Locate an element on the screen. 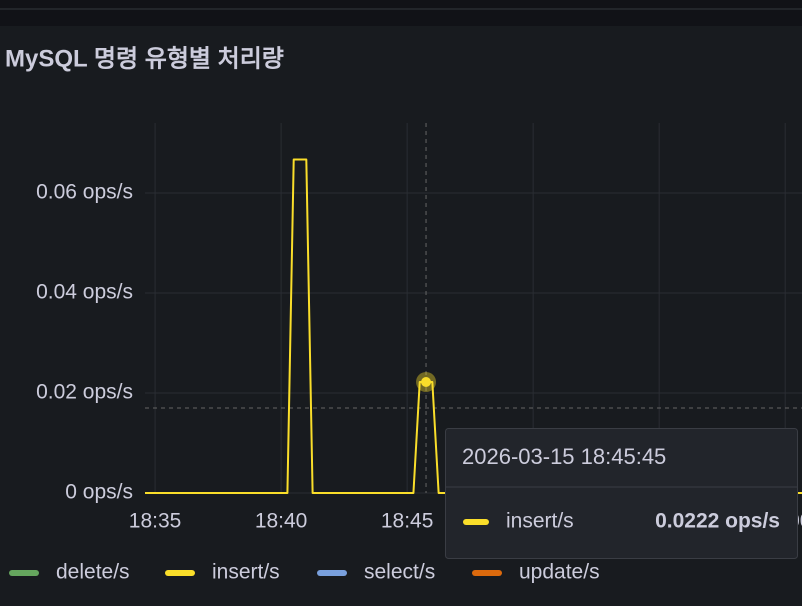  legend-label: select/s is located at coordinates (399, 572).